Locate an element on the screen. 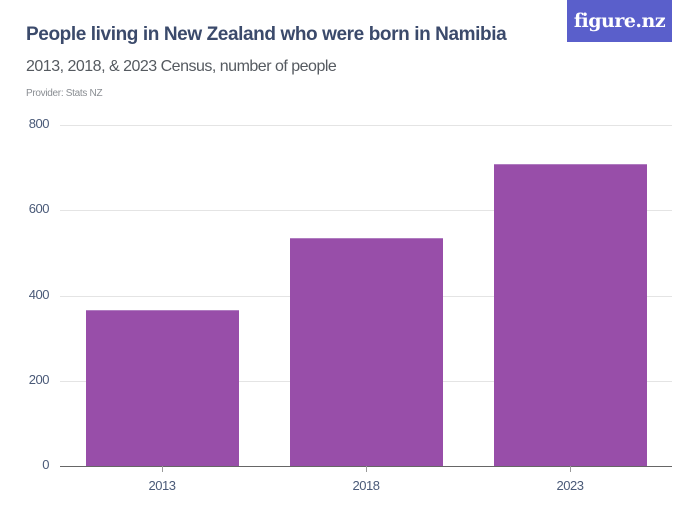  bar-2023 is located at coordinates (570, 315).